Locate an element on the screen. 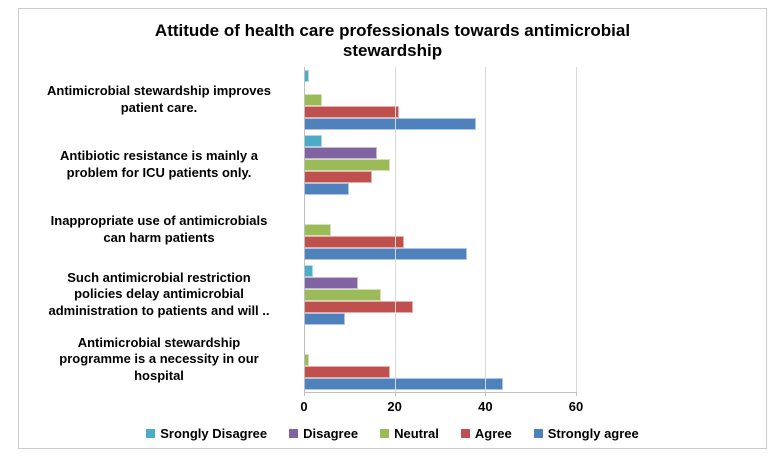 This screenshot has width=775, height=460. legend-item-agree: Agree is located at coordinates (486, 433).